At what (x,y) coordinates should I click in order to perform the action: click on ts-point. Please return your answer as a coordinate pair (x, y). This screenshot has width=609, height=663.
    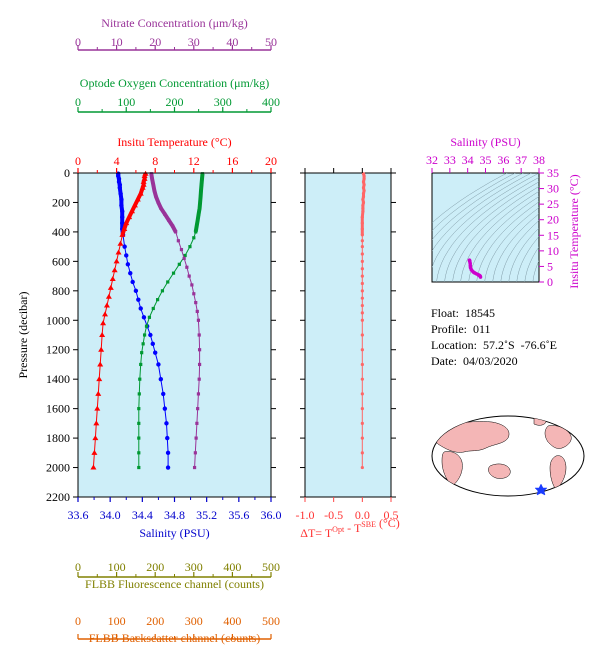
    Looking at the image, I should click on (480, 277).